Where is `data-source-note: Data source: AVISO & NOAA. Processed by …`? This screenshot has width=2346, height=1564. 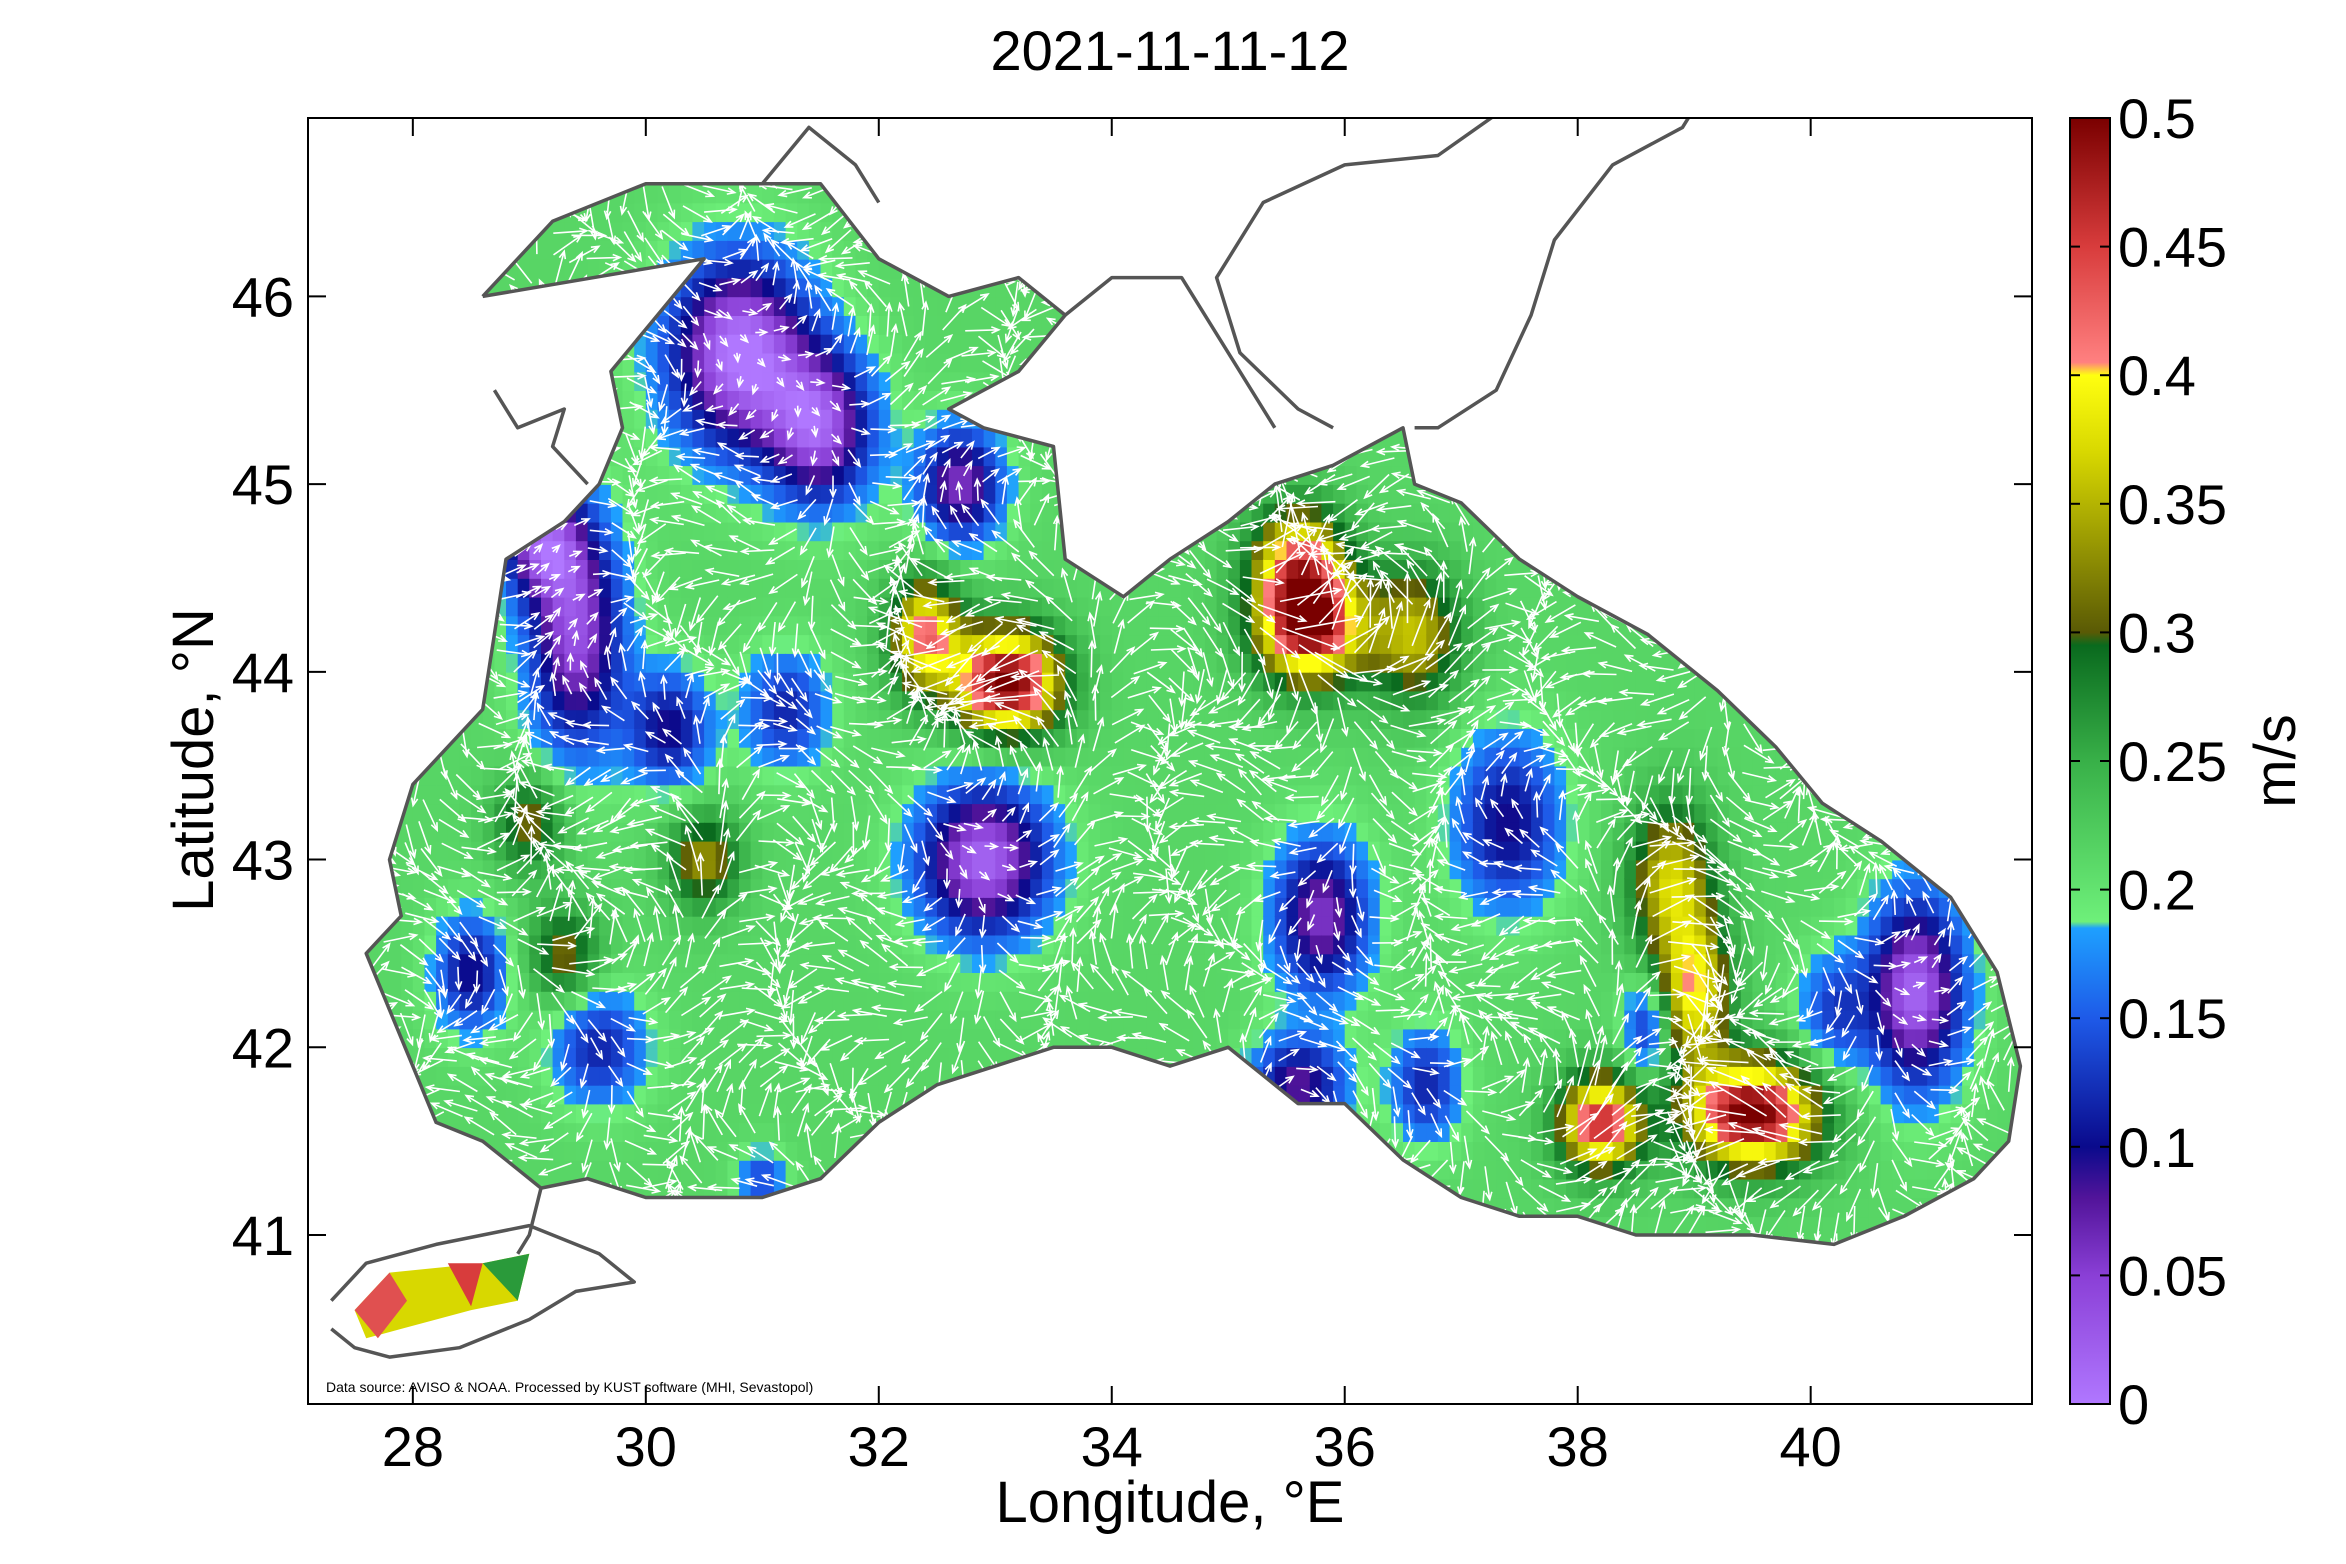 data-source-note: Data source: AVISO & NOAA. Processed by … is located at coordinates (569, 1387).